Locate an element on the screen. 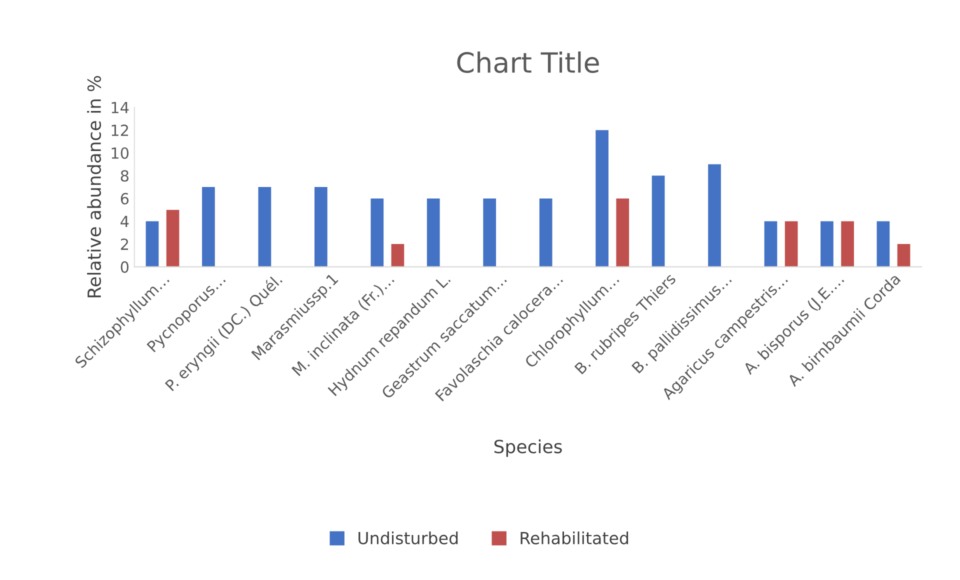 The image size is (960, 580). legend-label: Undisturbed is located at coordinates (408, 537).